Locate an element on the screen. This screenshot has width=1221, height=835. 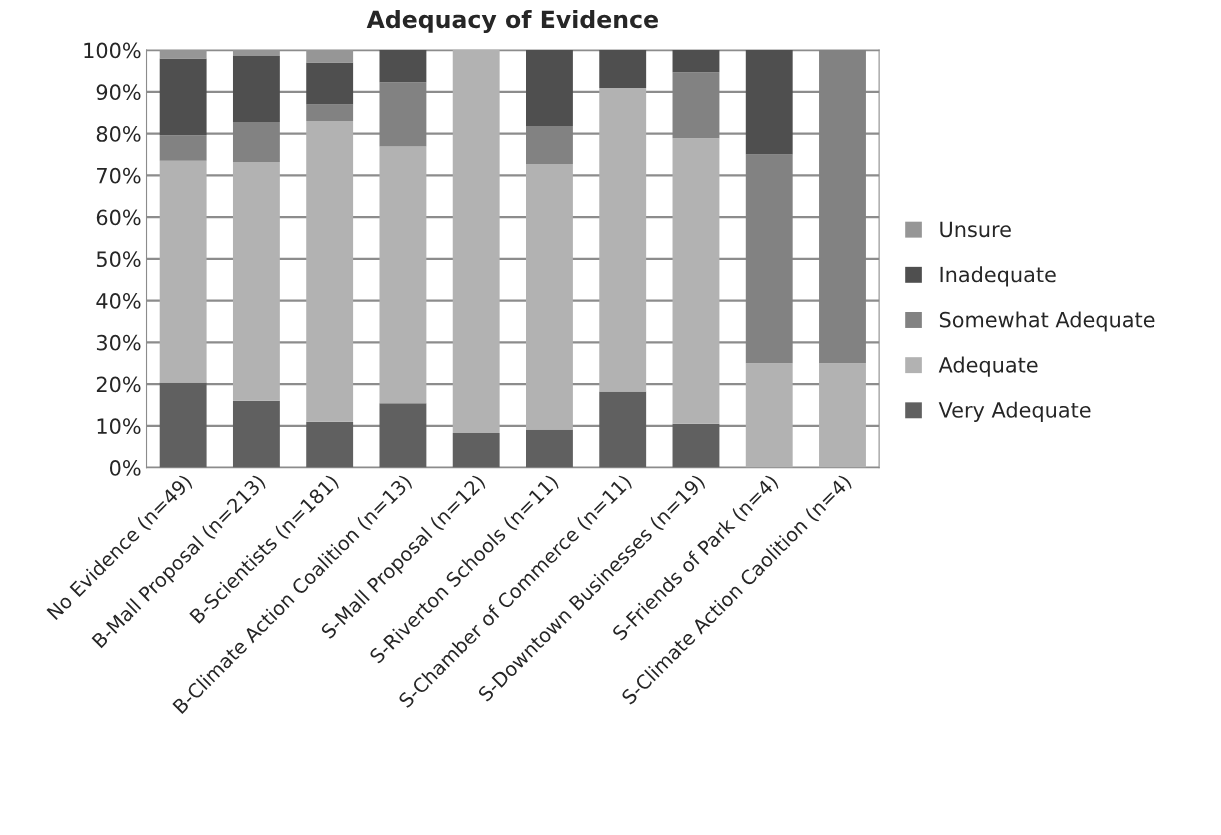
chart-title: Adequacy of Evidence is located at coordinates (512, 21).